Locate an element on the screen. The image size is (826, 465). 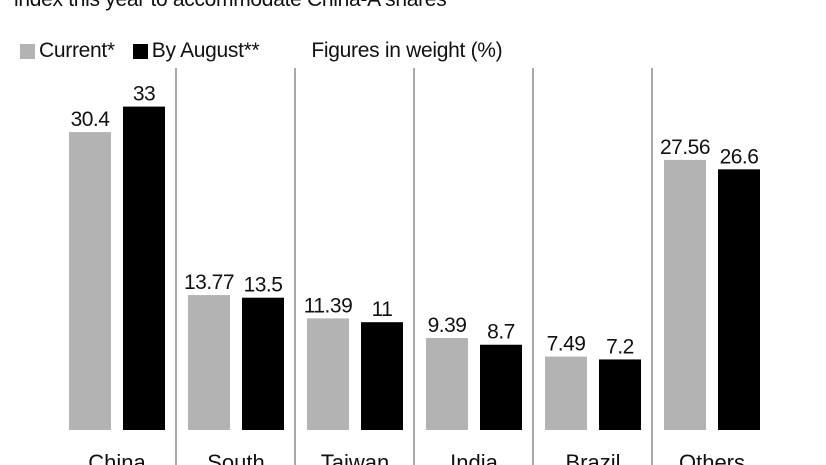
legend-swatch-august is located at coordinates (140, 51).